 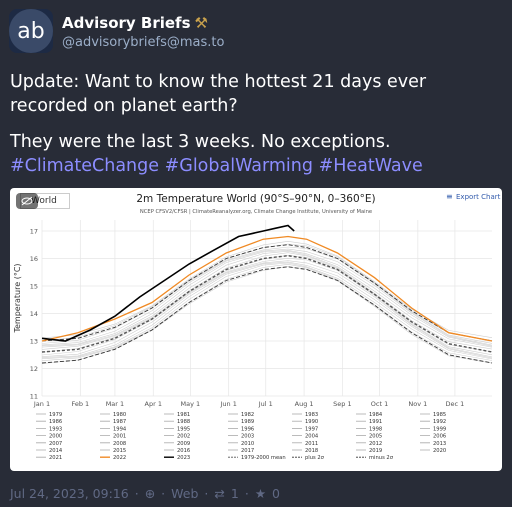 I want to click on legend-label: 1986, so click(x=55, y=422).